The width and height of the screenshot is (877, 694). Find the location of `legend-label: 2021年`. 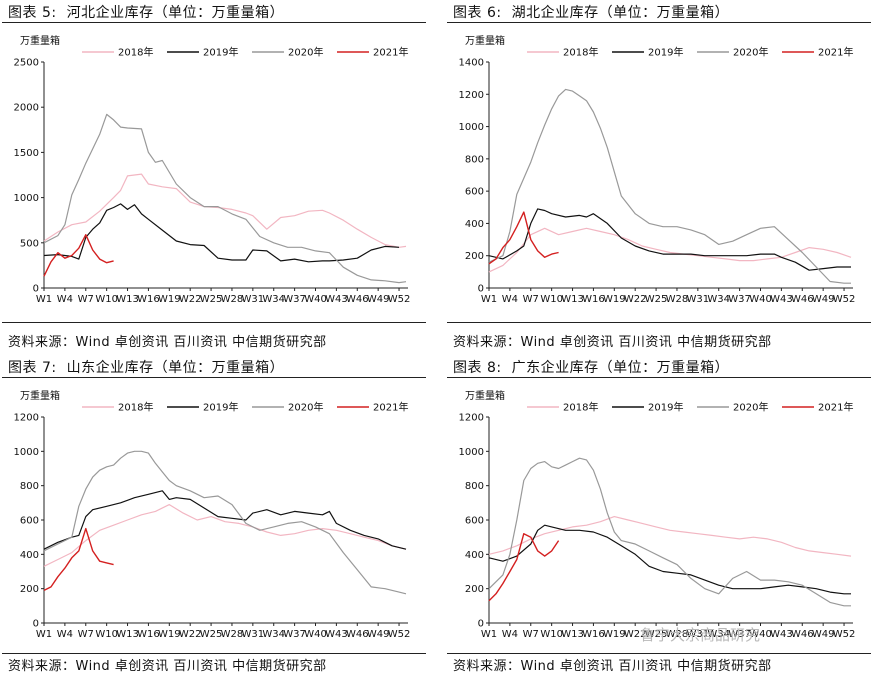

legend-label: 2021年 is located at coordinates (390, 407).